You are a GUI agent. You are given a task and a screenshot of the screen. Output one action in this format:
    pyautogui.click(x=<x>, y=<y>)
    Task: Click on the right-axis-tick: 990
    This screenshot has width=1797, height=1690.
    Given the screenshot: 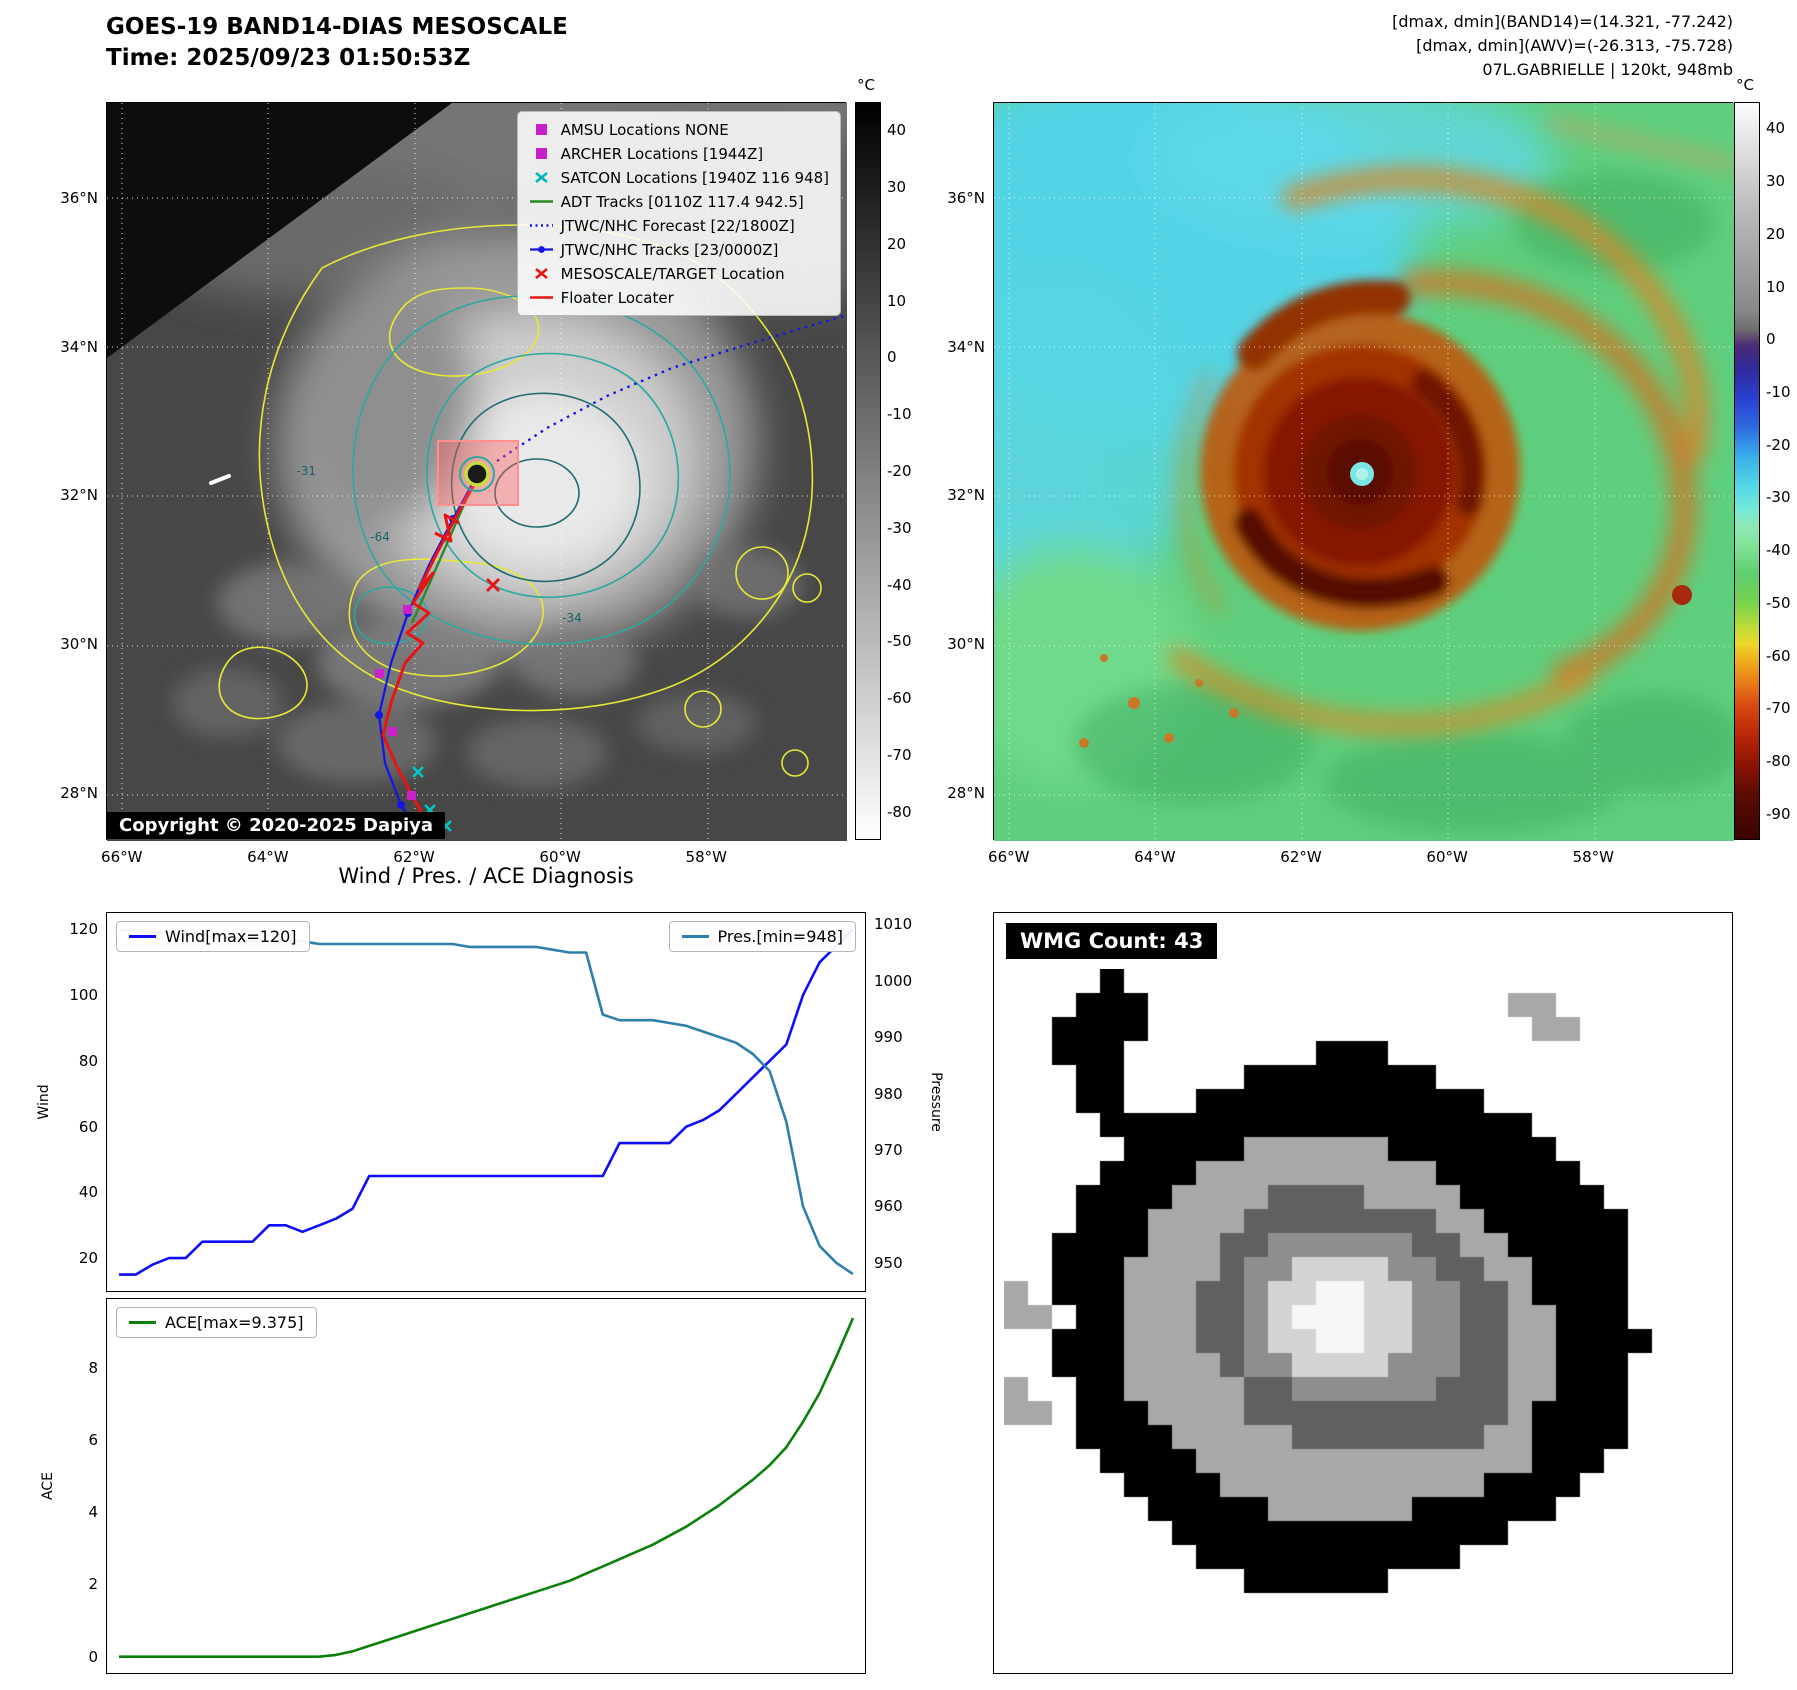 What is the action you would take?
    pyautogui.click(x=888, y=1037)
    